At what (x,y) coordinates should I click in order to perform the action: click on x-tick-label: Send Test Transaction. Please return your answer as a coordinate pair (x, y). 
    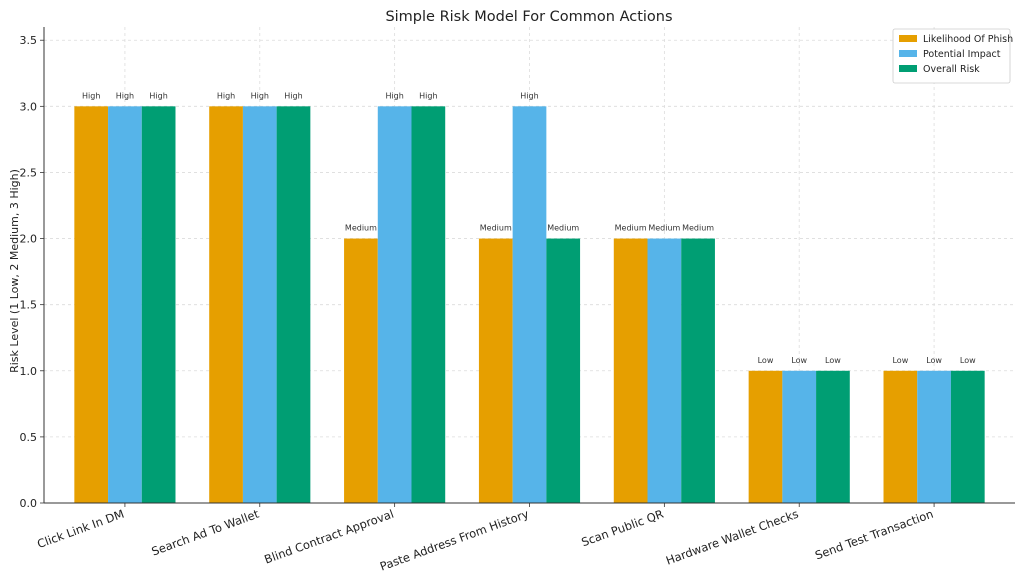
    Looking at the image, I should click on (874, 535).